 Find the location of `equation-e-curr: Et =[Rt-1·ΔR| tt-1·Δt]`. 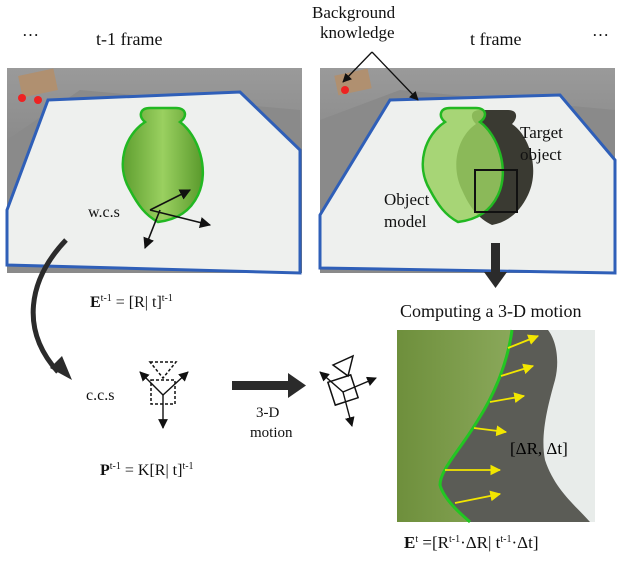

equation-e-curr: Et =[Rt-1·ΔR| tt-1·Δt] is located at coordinates (471, 542).